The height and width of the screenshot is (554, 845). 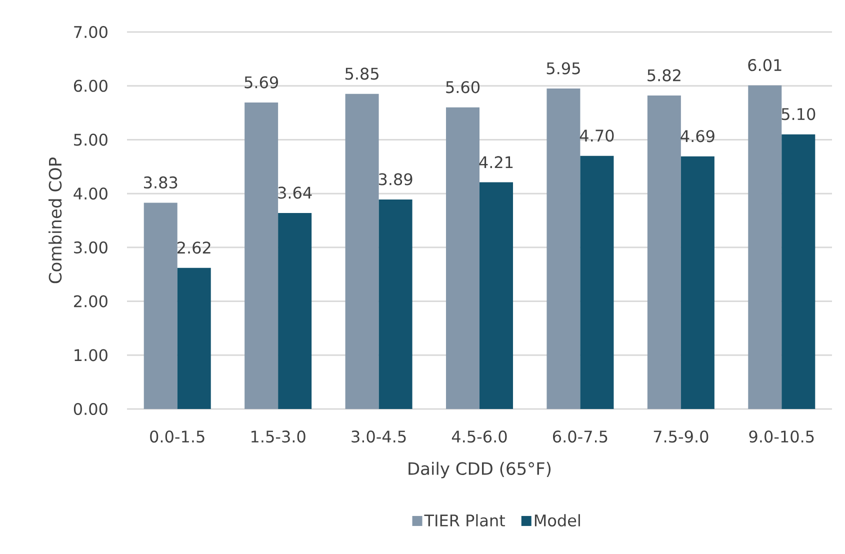 I want to click on x-axis-title: Daily CDD (65°F), so click(x=479, y=470).